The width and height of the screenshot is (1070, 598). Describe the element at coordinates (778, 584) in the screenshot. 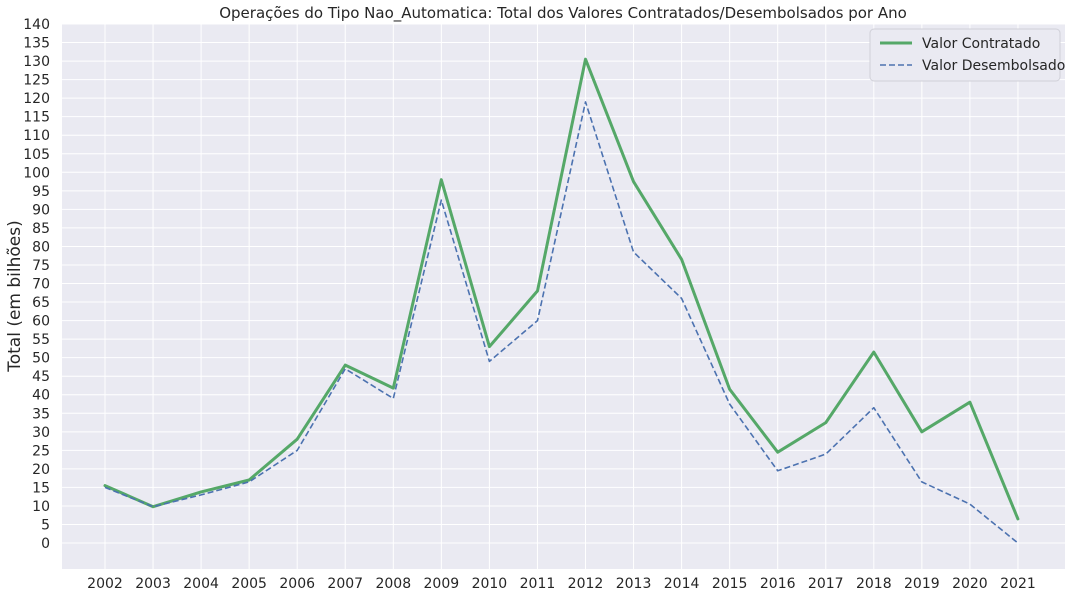

I see `x-tick-label: 2016` at that location.